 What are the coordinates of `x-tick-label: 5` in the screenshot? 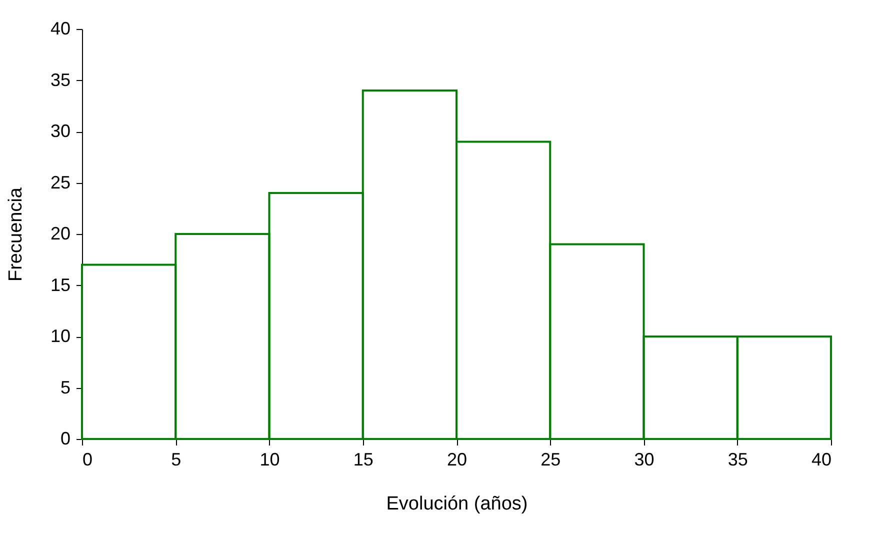 It's located at (176, 460).